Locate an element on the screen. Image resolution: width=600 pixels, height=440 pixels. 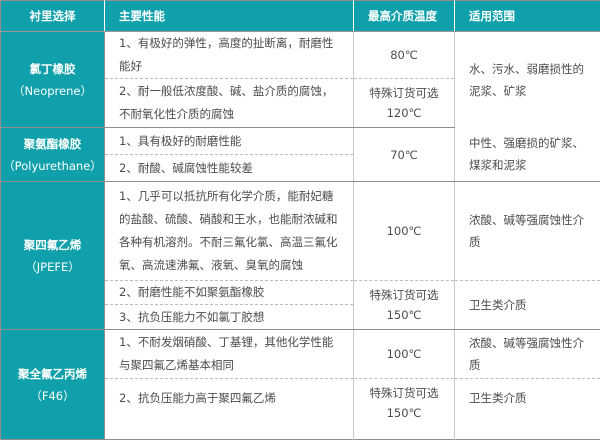
material-name-cn: 聚四氟乙烯 is located at coordinates (52, 245).